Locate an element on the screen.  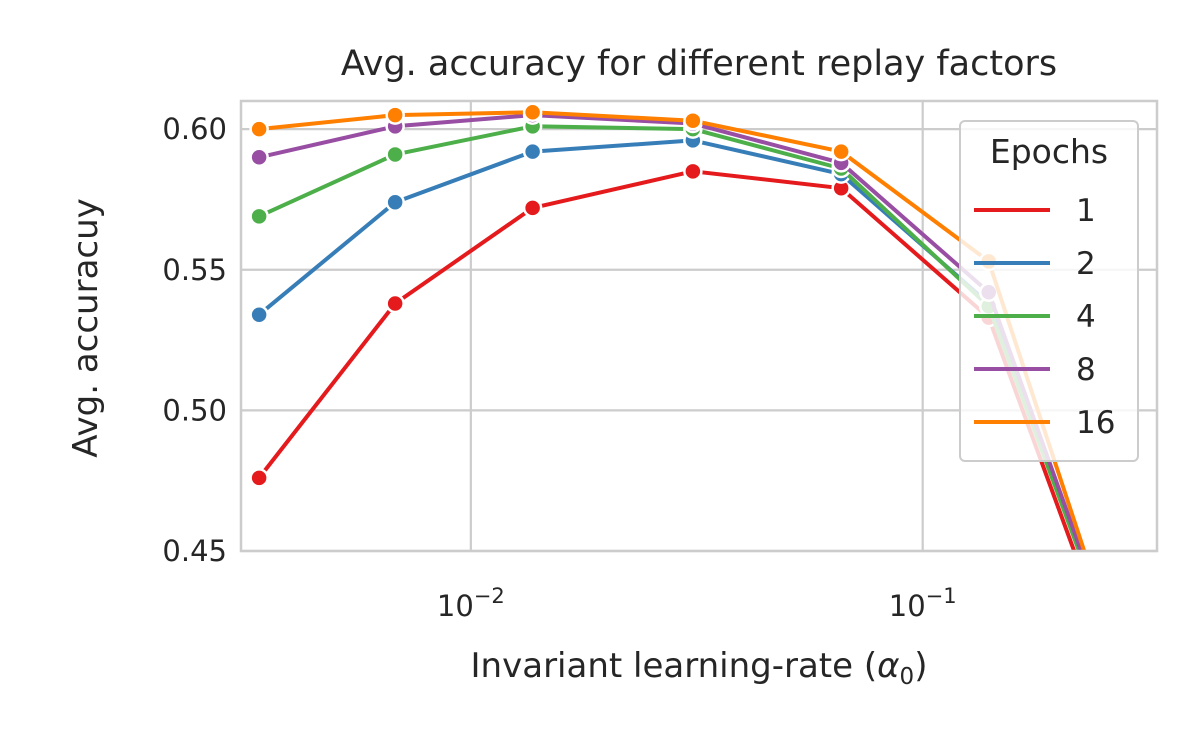
legend-item: 16 is located at coordinates (1044, 423).